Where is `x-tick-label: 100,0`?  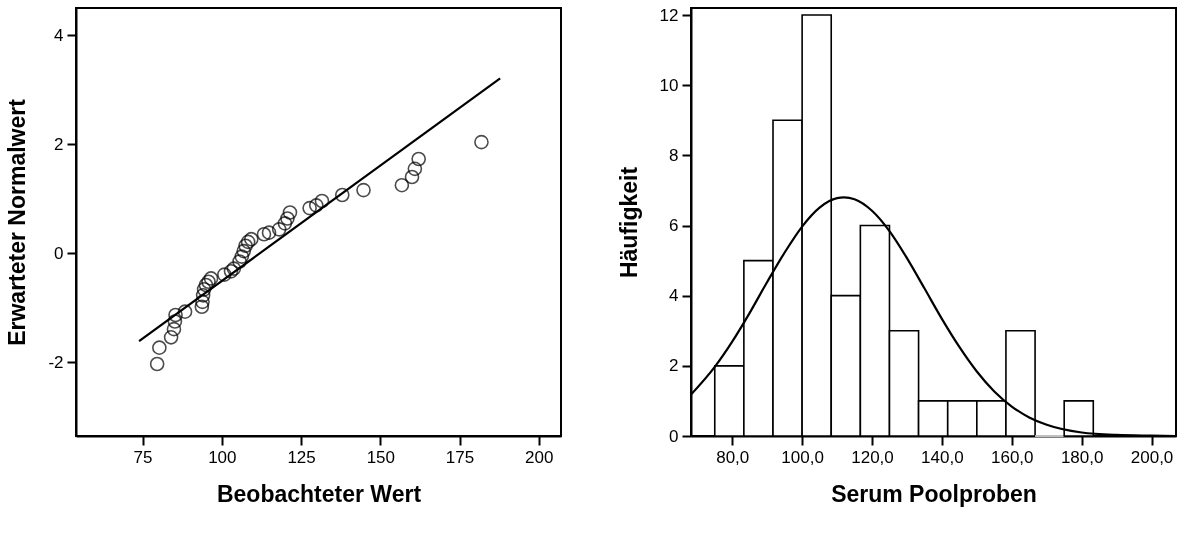 x-tick-label: 100,0 is located at coordinates (802, 457).